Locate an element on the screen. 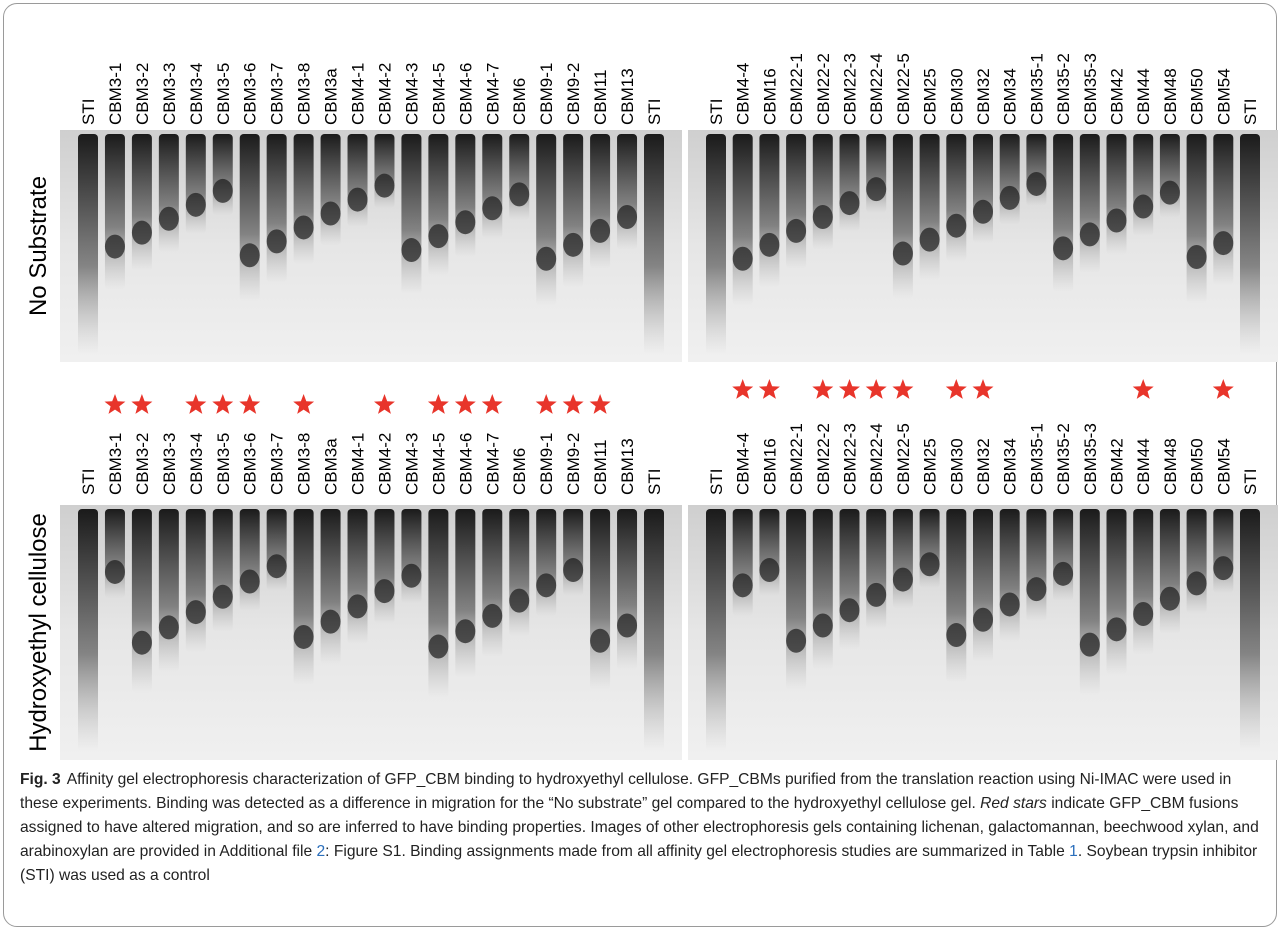 This screenshot has height=931, width=1282. lane-label: CBM4-5 is located at coordinates (438, 464).